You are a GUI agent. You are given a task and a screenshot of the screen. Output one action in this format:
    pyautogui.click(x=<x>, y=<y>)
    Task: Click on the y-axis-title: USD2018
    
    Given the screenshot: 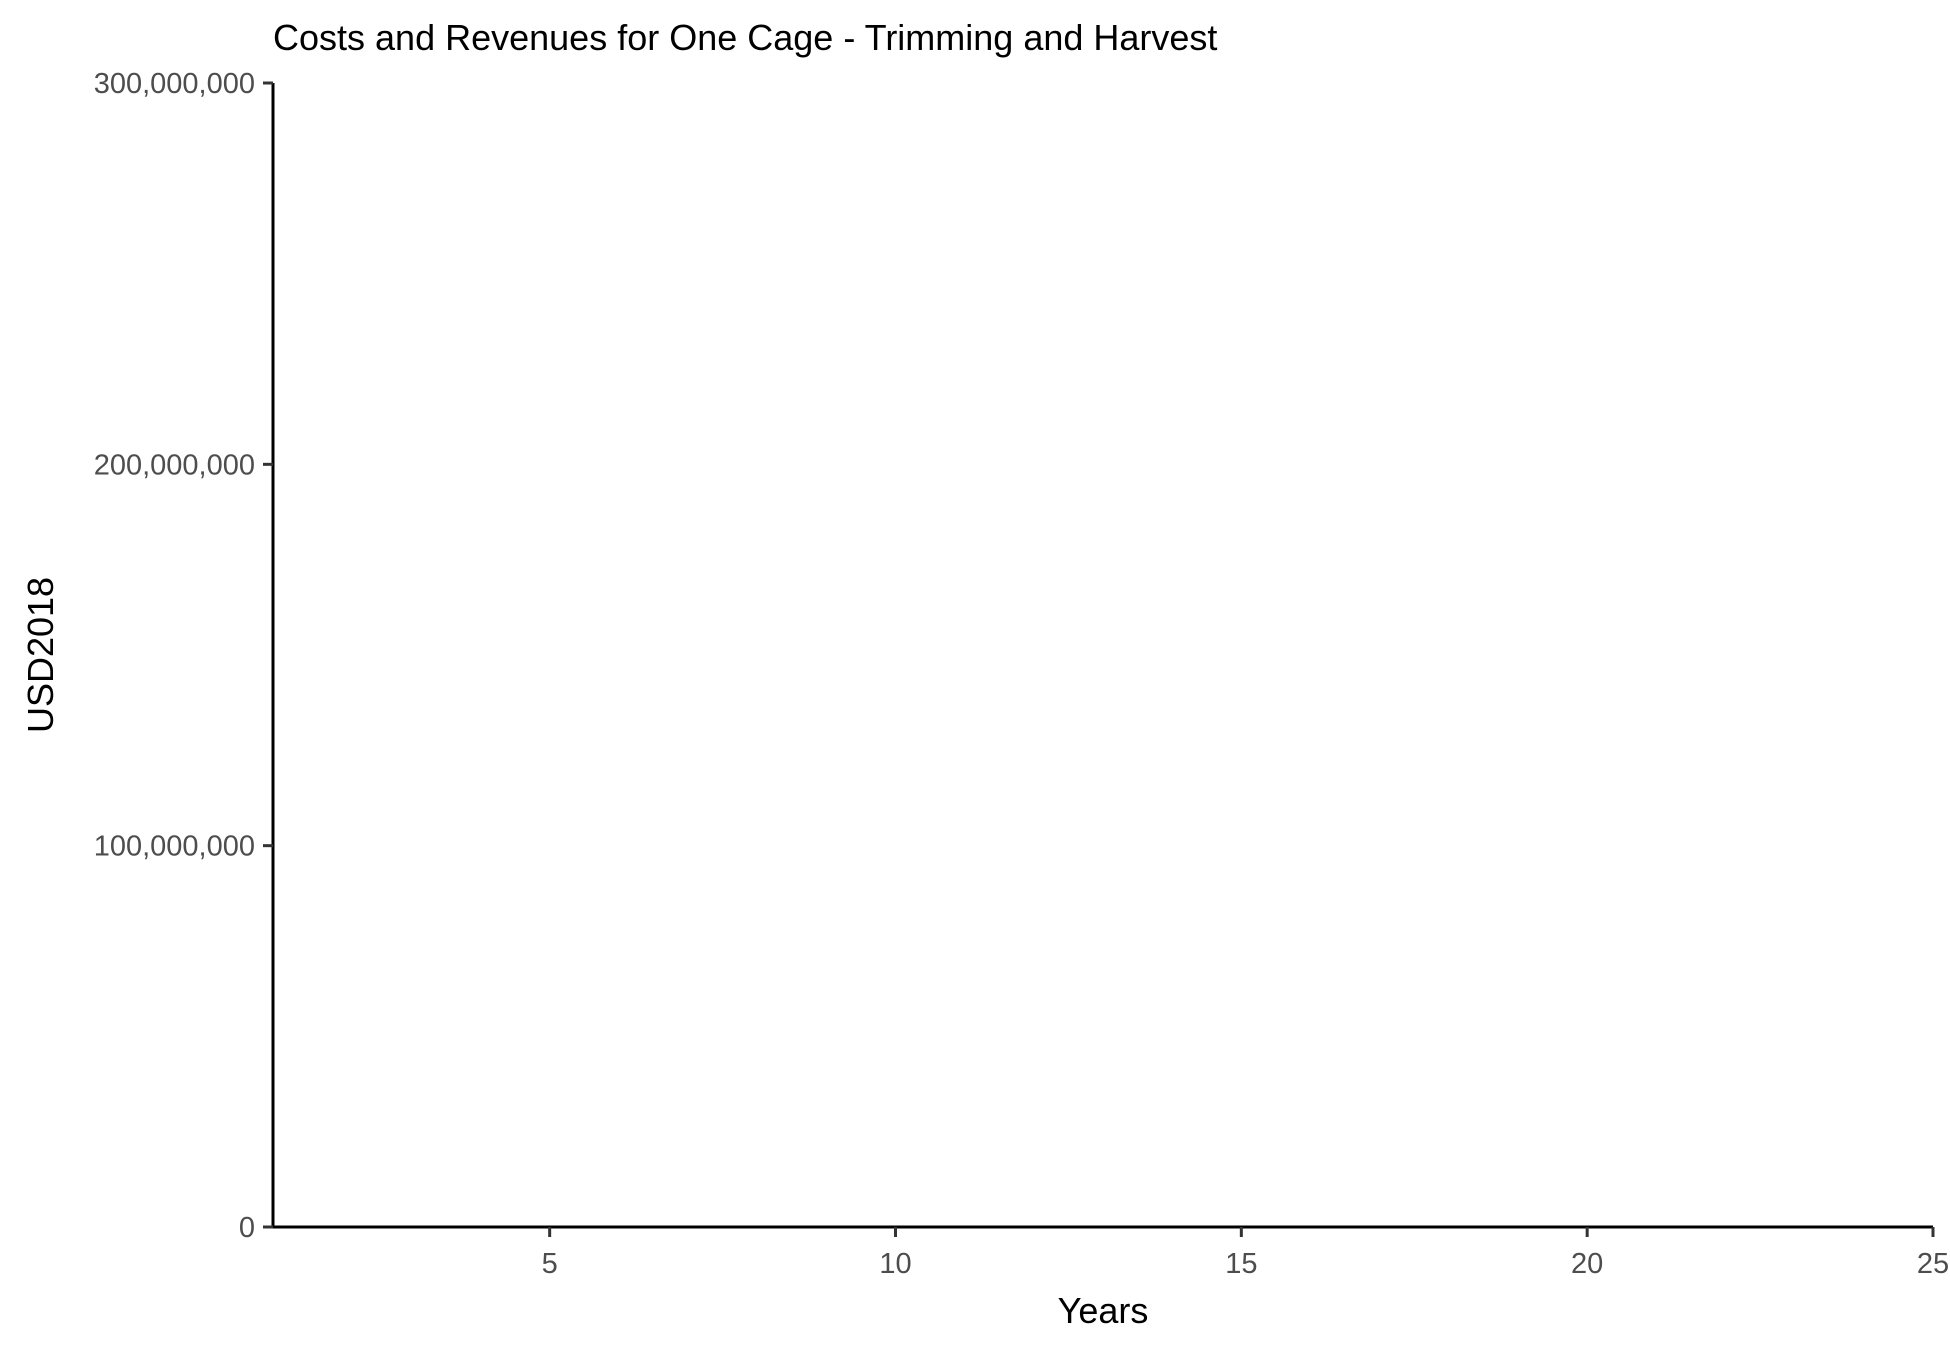 What is the action you would take?
    pyautogui.click(x=40, y=655)
    